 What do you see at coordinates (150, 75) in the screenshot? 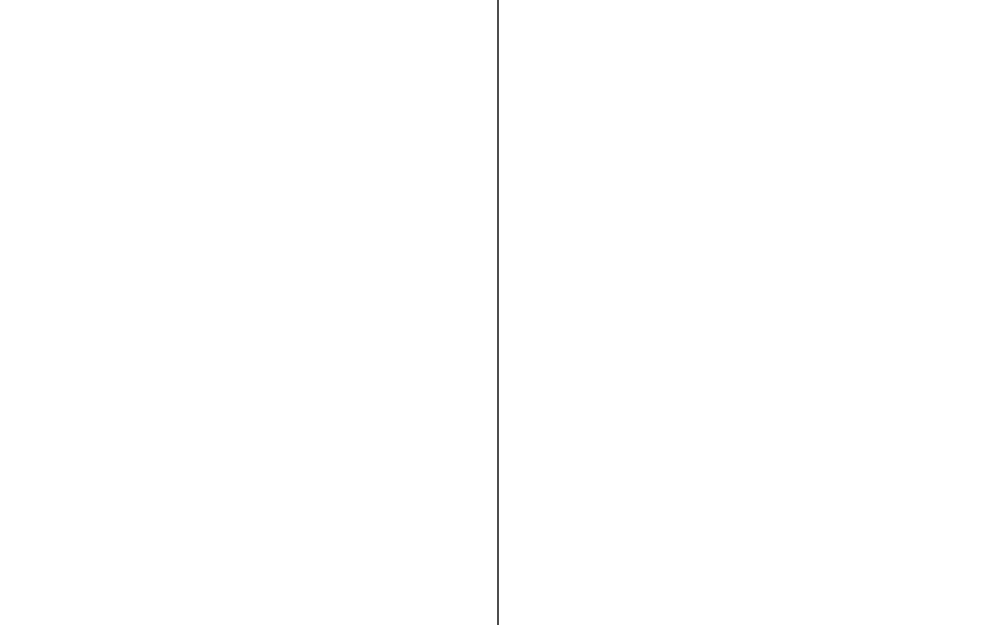
I see `chart-dual-break-only` at bounding box center [150, 75].